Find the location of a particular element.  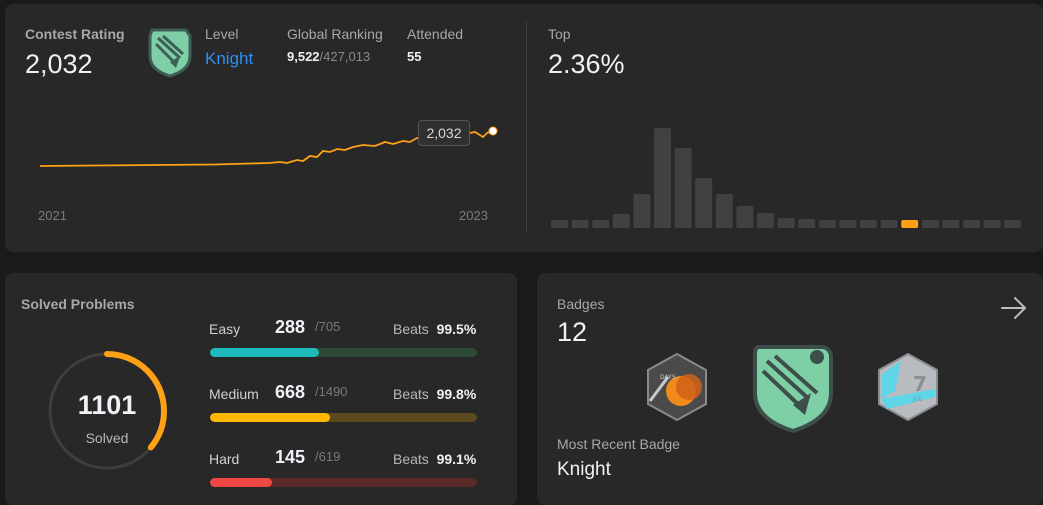

easy-progress-fill is located at coordinates (264, 352).